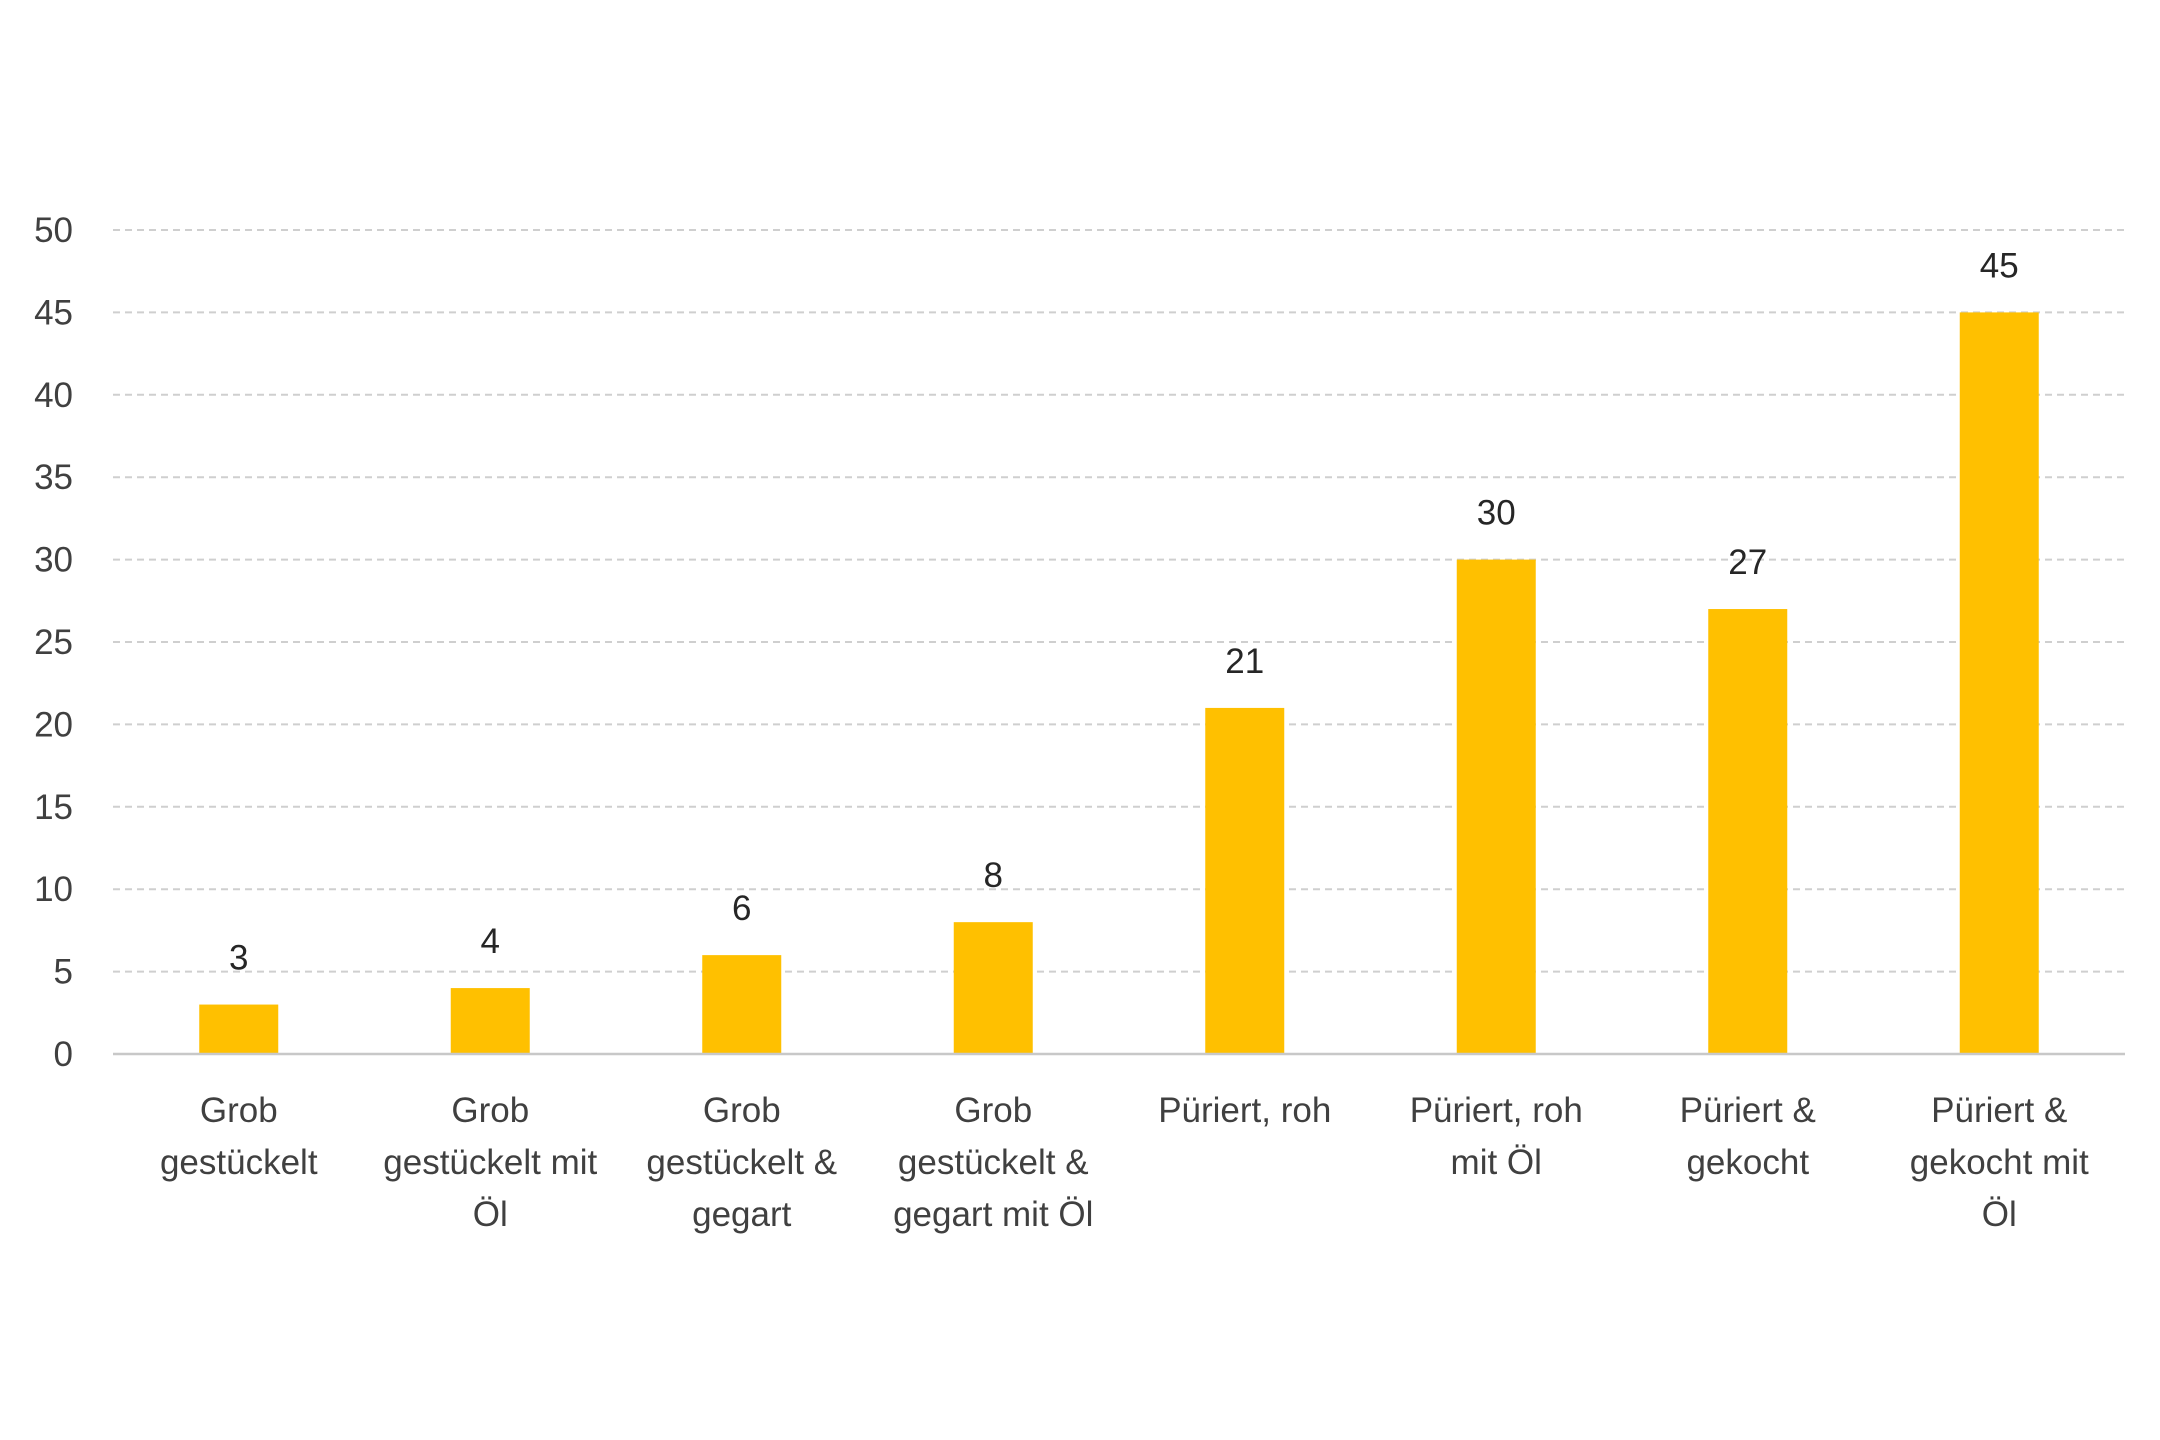 This screenshot has height=1440, width=2160. Describe the element at coordinates (53, 395) in the screenshot. I see `y-tick-label: 40` at that location.